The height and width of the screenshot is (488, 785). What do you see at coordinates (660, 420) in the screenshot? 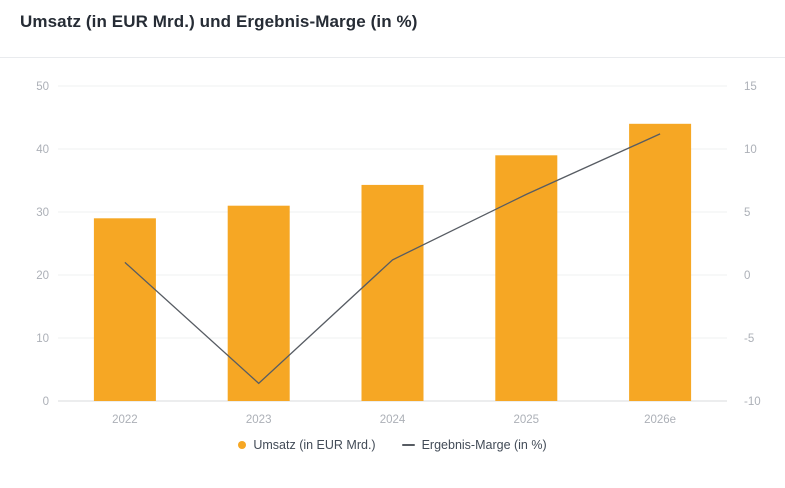
I see `x-axis-label-2026e: 2026e` at bounding box center [660, 420].